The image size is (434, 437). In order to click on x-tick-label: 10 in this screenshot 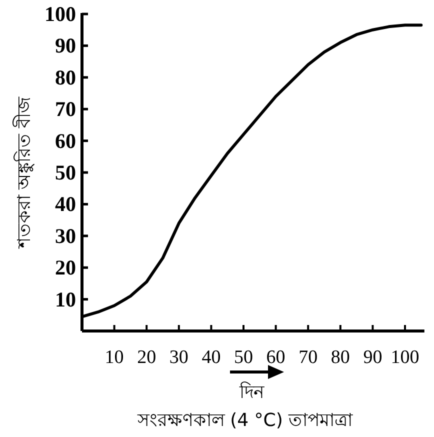, I will do `click(114, 357)`.